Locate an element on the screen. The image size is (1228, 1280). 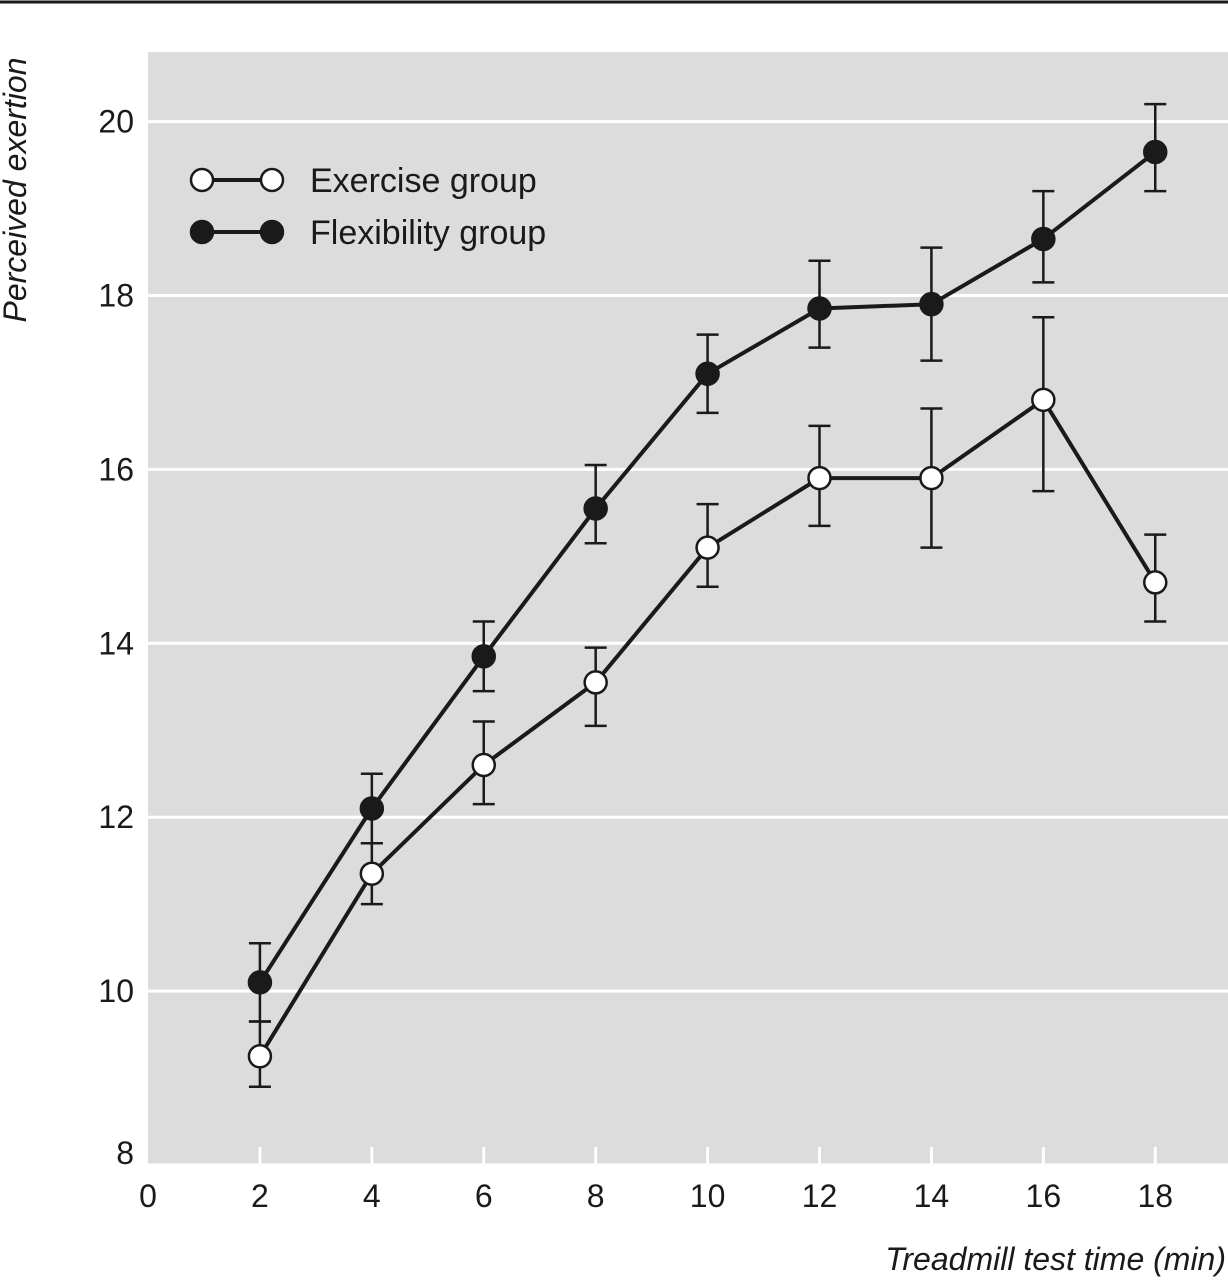
y-axis-tick-labels: 8 10 12 14 16 18 20 is located at coordinates (116, 637).